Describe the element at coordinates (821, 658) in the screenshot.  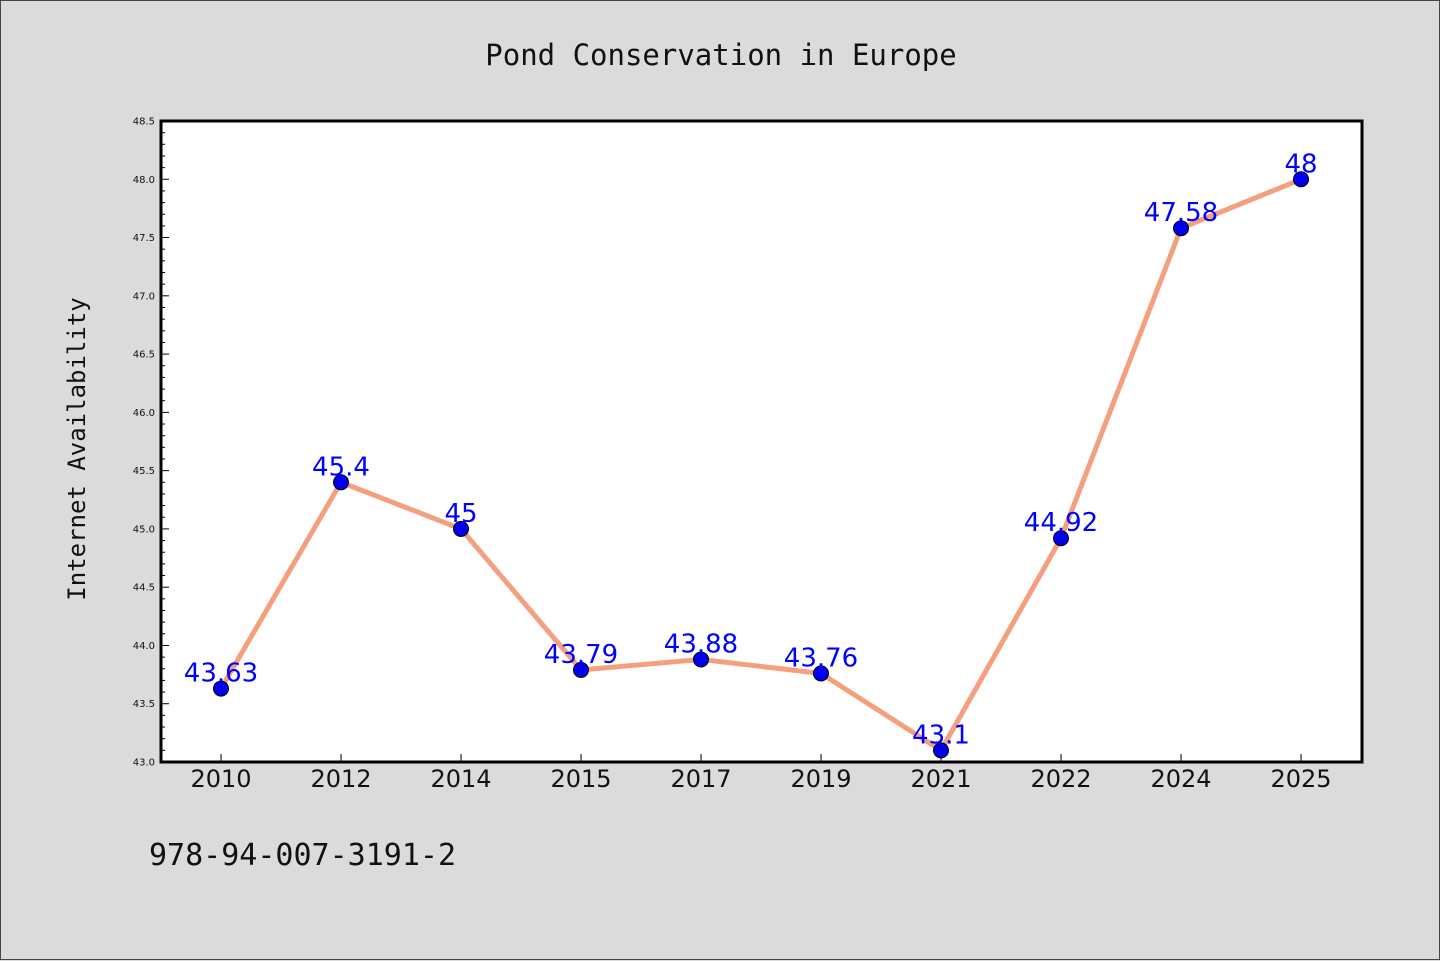
I see `data-label: 43.76` at that location.